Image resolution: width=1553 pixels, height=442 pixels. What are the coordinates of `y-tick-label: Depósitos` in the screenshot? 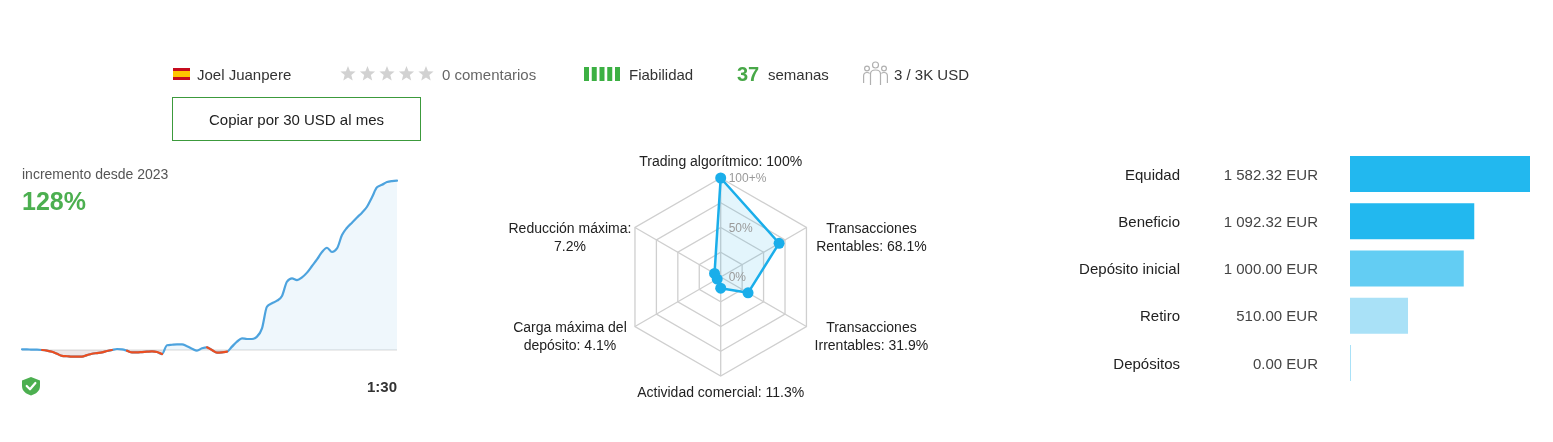 It's located at (1146, 363).